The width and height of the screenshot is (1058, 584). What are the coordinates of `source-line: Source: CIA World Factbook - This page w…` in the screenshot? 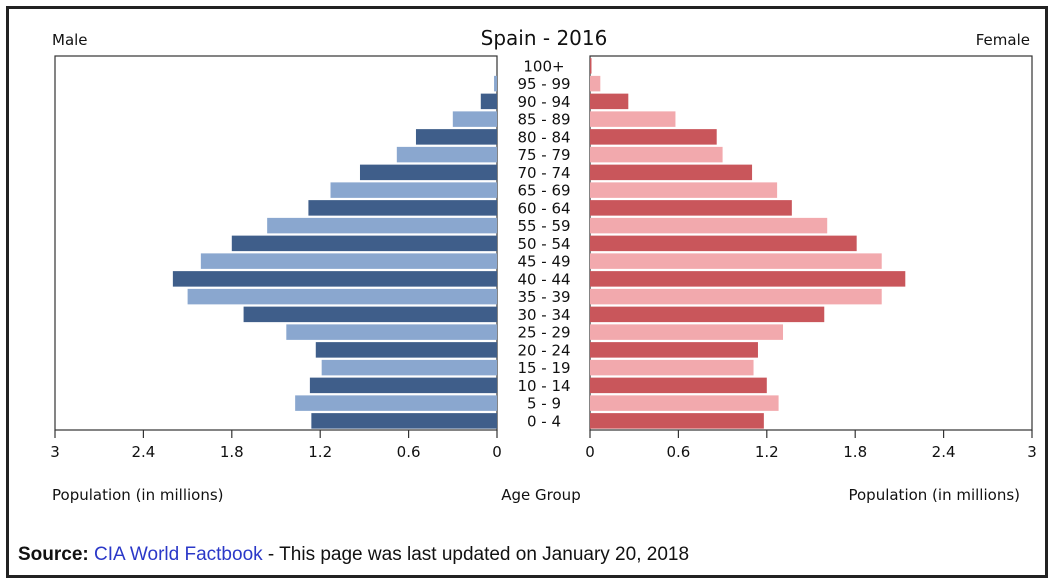 It's located at (353, 555).